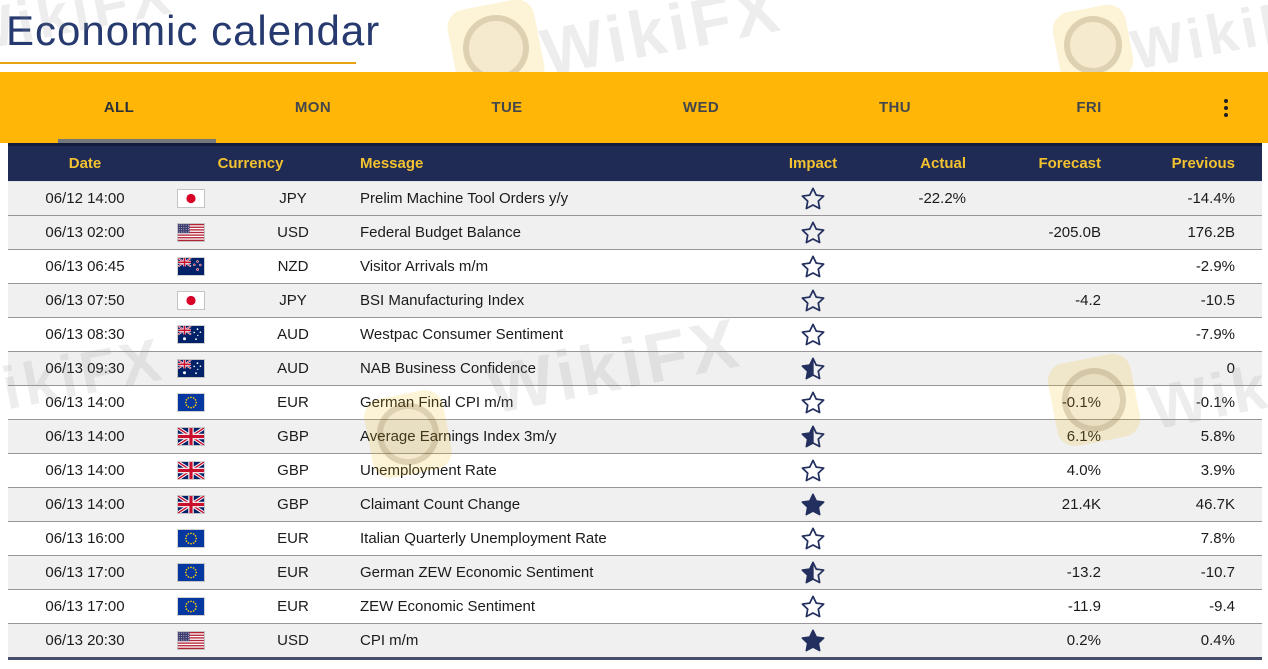  What do you see at coordinates (1211, 232) in the screenshot?
I see `previous-value: 176.2B` at bounding box center [1211, 232].